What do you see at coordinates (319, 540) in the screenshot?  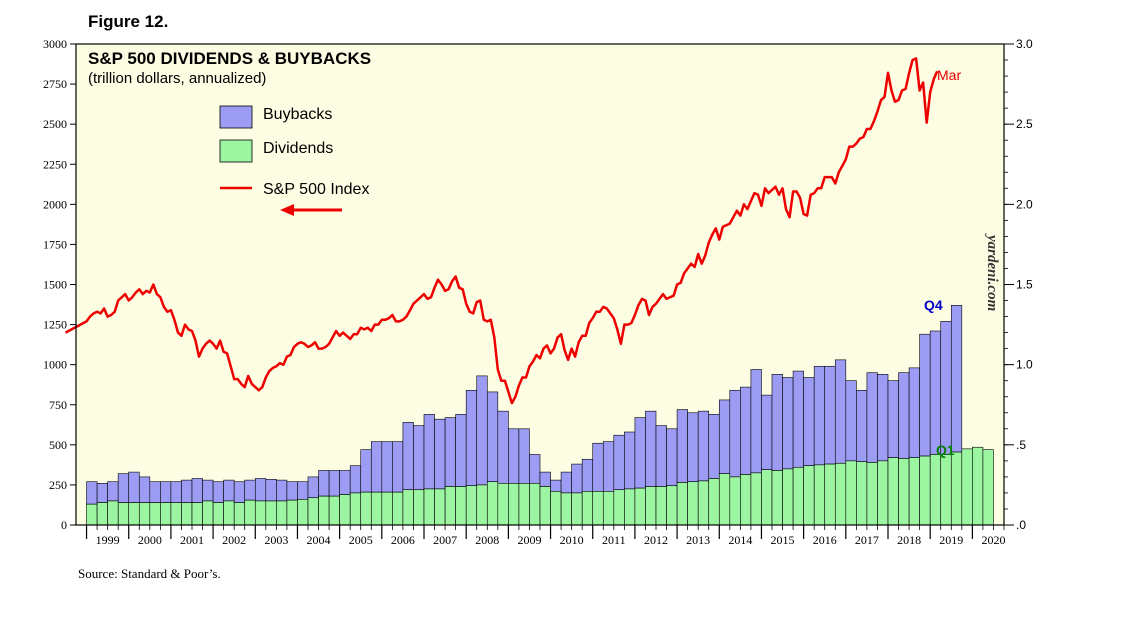 I see `year-label: 2004` at bounding box center [319, 540].